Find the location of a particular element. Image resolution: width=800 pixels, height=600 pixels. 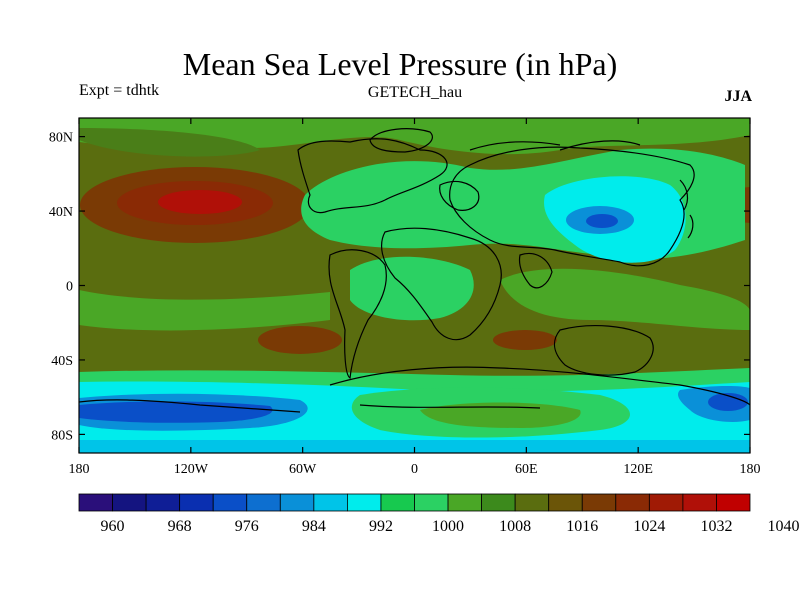

coast-australia is located at coordinates (604, 350).